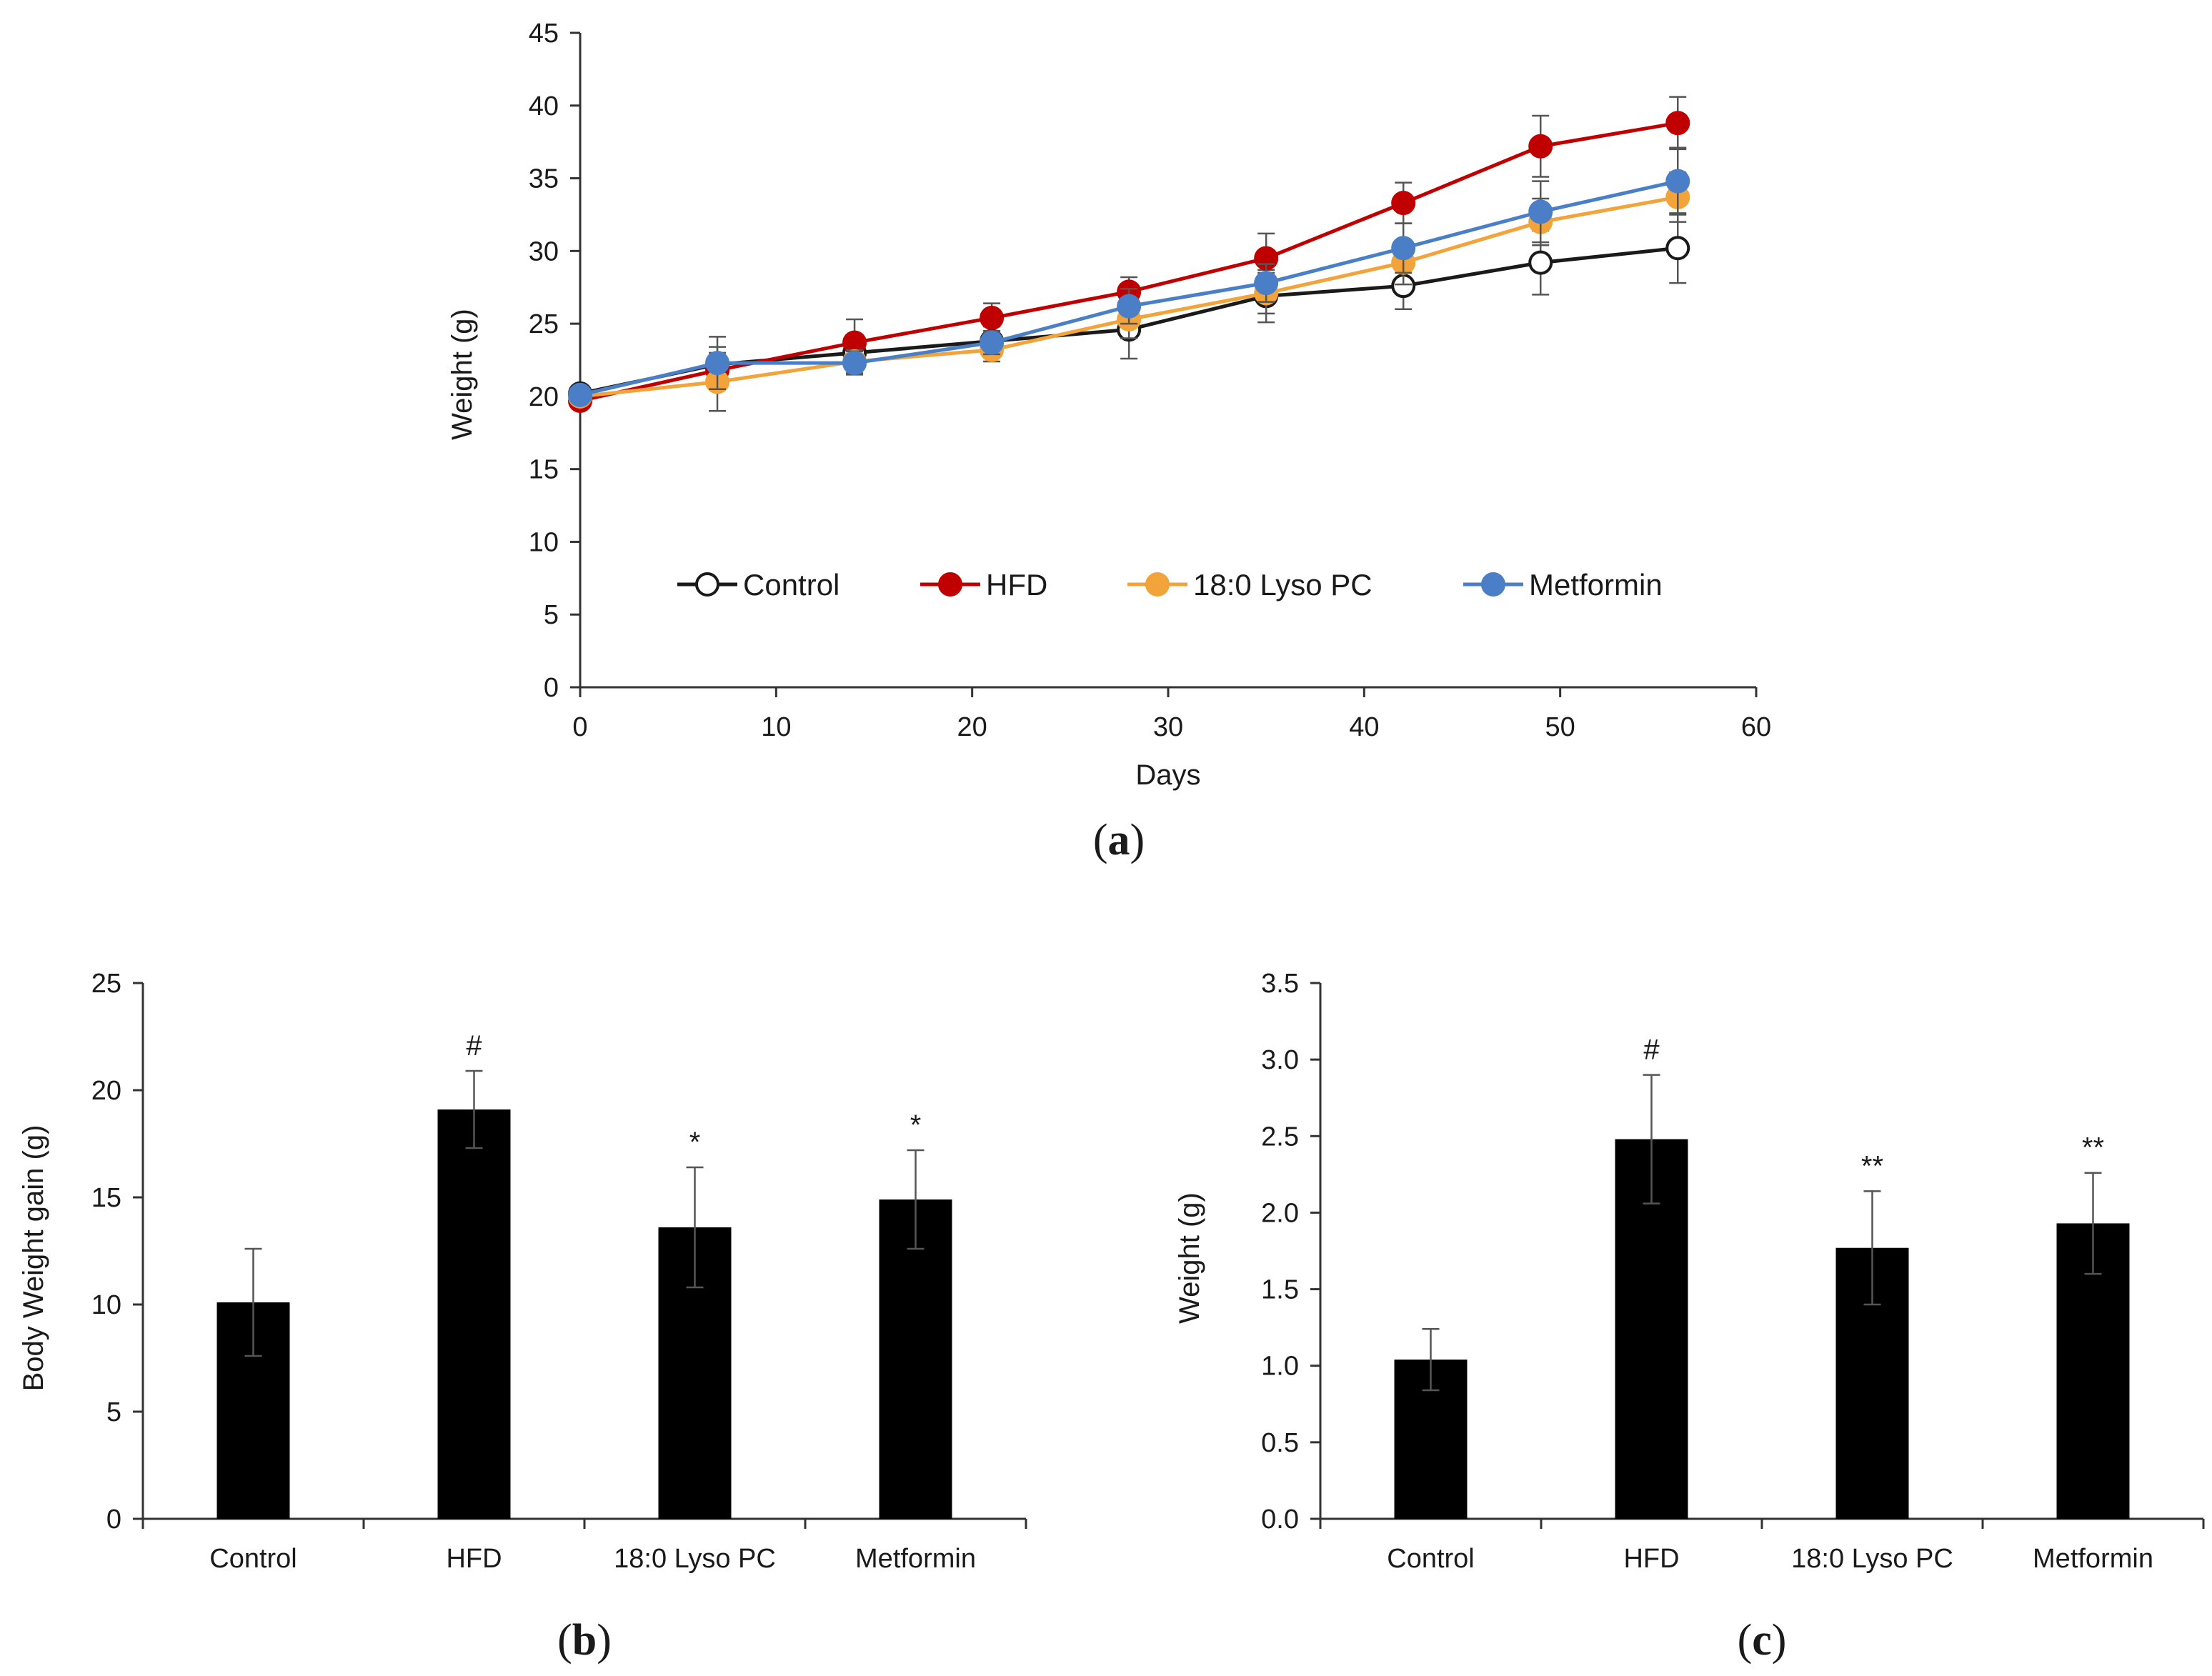  What do you see at coordinates (1872, 1362) in the screenshot?
I see `bar-group-18-0-lyso-pc: 18:0 Lyso PC **` at bounding box center [1872, 1362].